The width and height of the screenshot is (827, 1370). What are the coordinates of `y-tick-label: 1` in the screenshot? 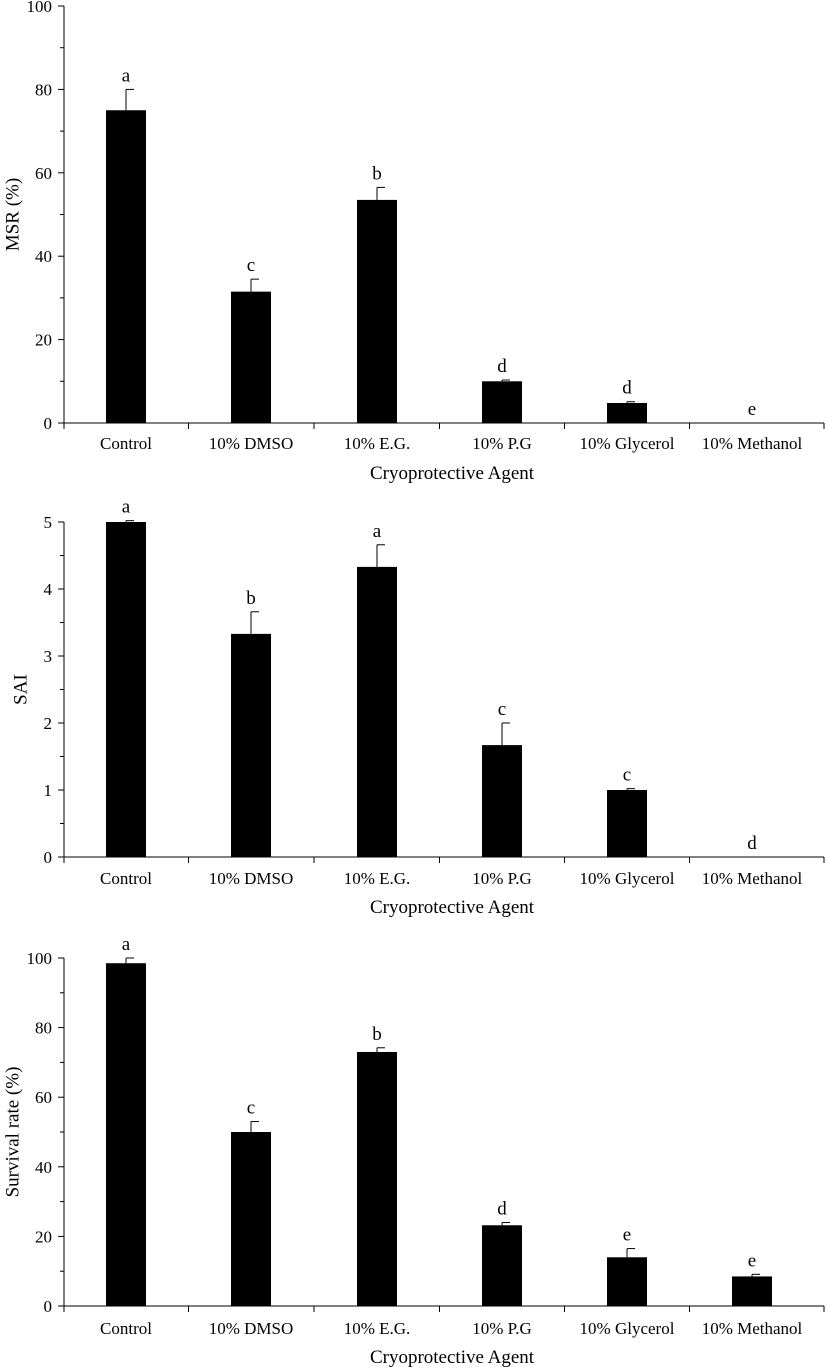 It's located at (48, 790).